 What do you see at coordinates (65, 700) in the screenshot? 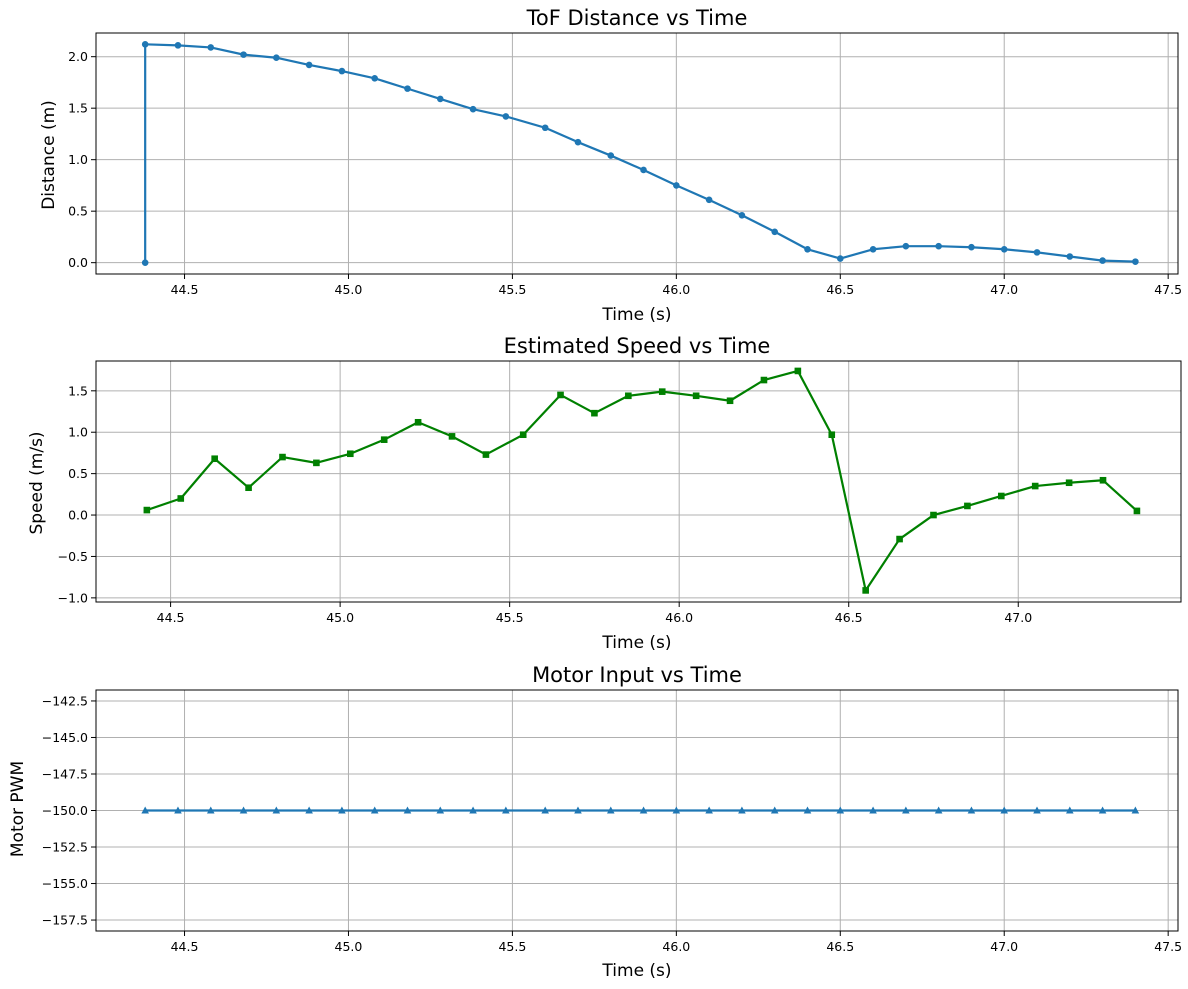
I see `y-tick-label: −142.5` at bounding box center [65, 700].